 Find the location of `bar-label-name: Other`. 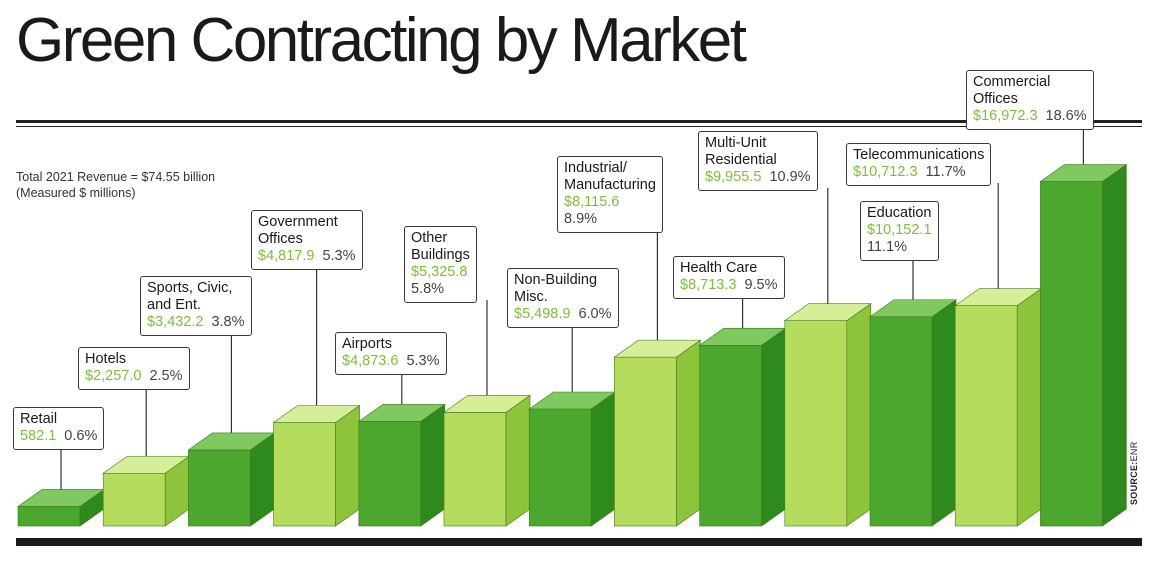

bar-label-name: Other is located at coordinates (429, 238).